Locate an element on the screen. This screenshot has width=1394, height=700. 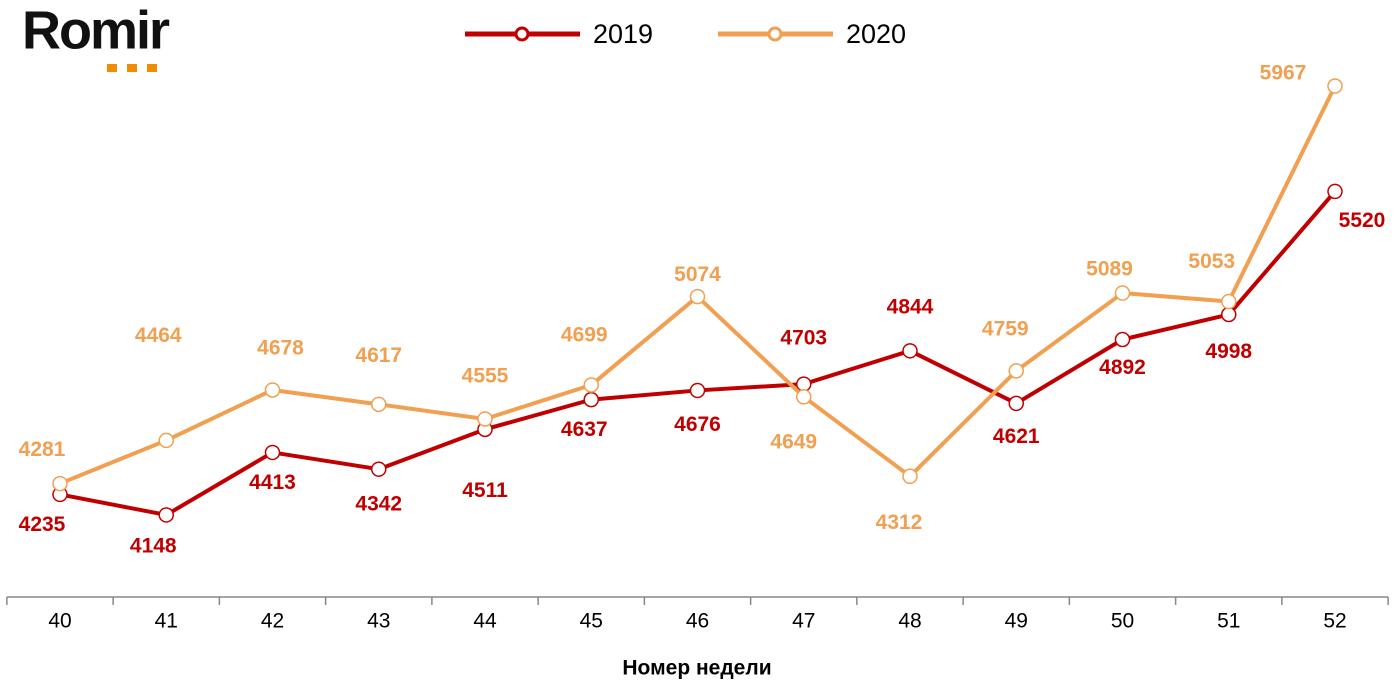
data-label: 4703 is located at coordinates (803, 338).